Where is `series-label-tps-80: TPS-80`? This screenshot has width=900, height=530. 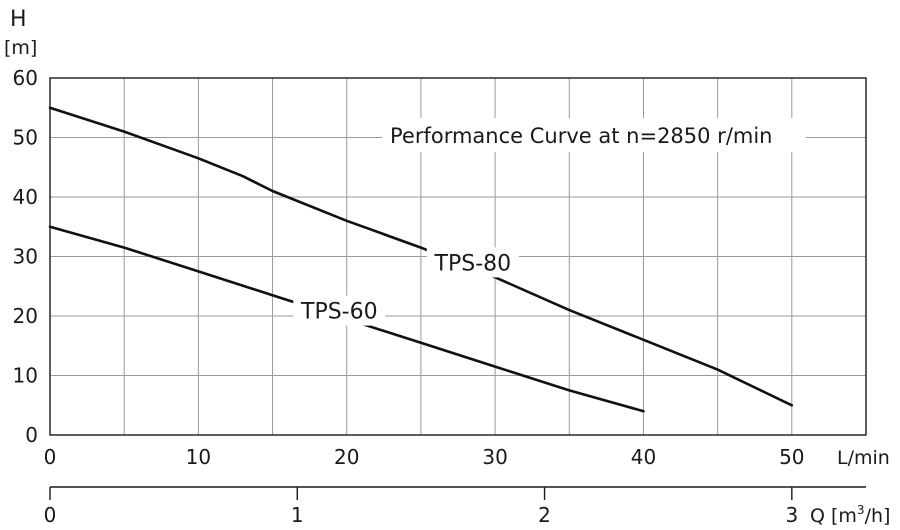 series-label-tps-80: TPS-80 is located at coordinates (473, 263).